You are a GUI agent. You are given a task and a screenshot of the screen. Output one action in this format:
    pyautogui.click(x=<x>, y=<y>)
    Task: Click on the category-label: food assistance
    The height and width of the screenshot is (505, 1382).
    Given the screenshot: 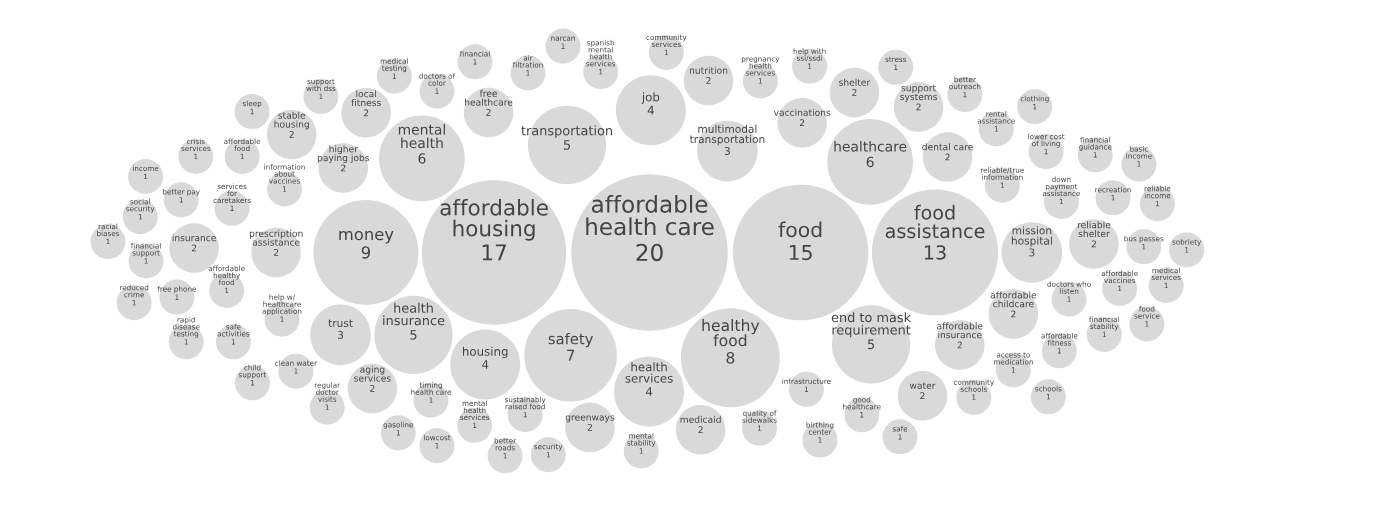 What is the action you would take?
    pyautogui.click(x=935, y=221)
    